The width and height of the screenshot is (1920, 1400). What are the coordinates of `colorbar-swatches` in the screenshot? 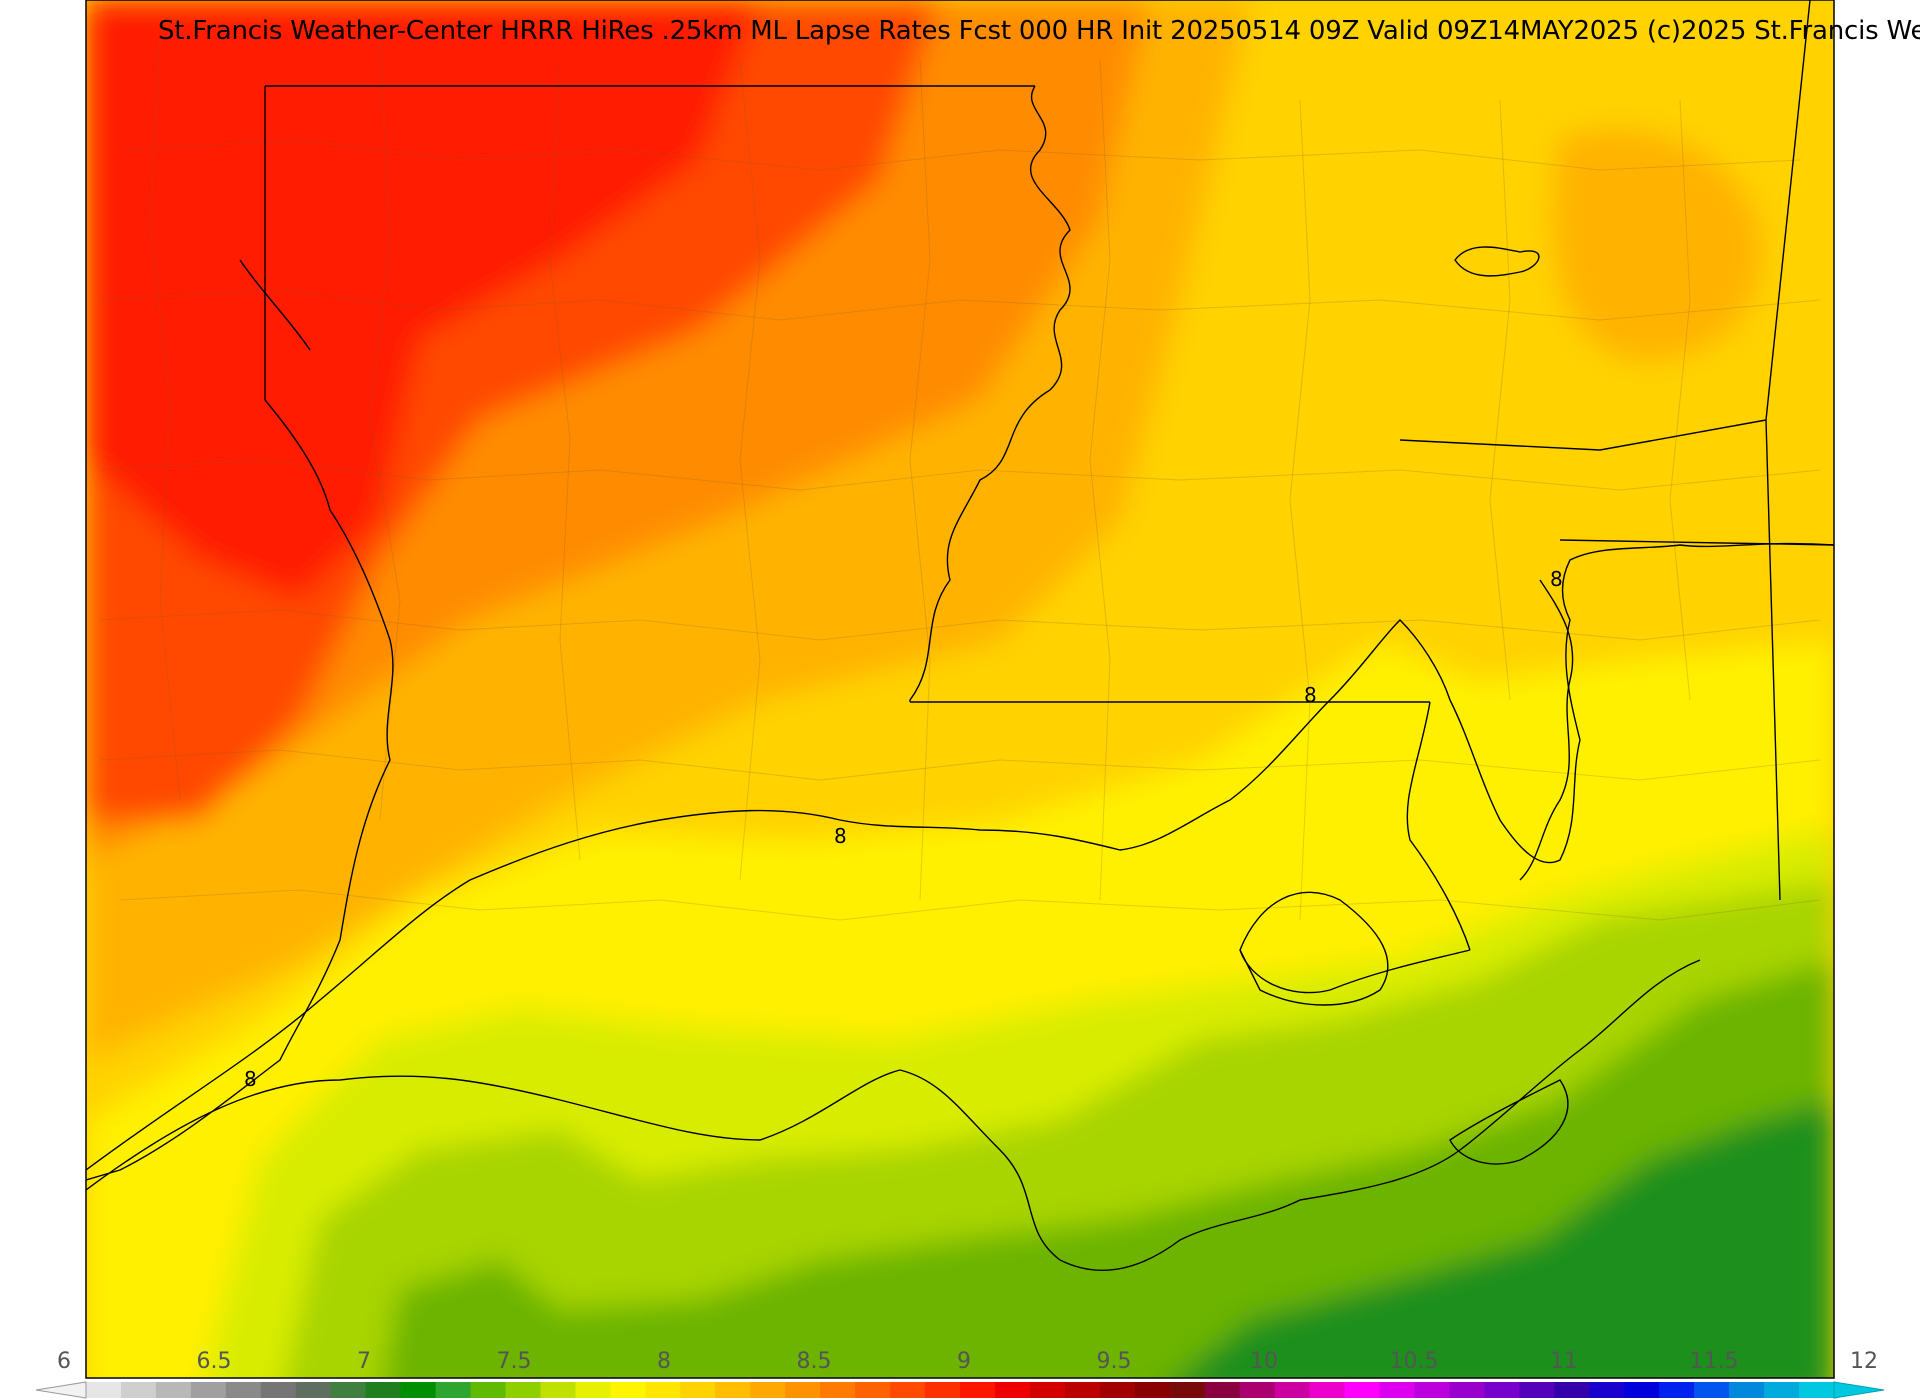 It's located at (960, 1390).